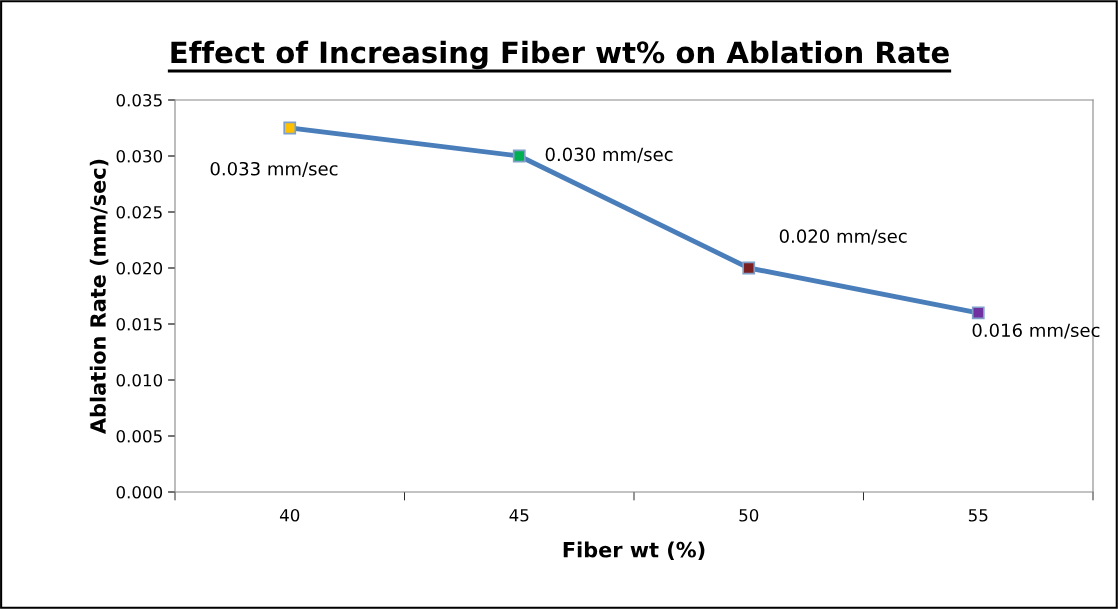 The width and height of the screenshot is (1119, 609). What do you see at coordinates (289, 515) in the screenshot?
I see `x-tick-label: 40` at bounding box center [289, 515].